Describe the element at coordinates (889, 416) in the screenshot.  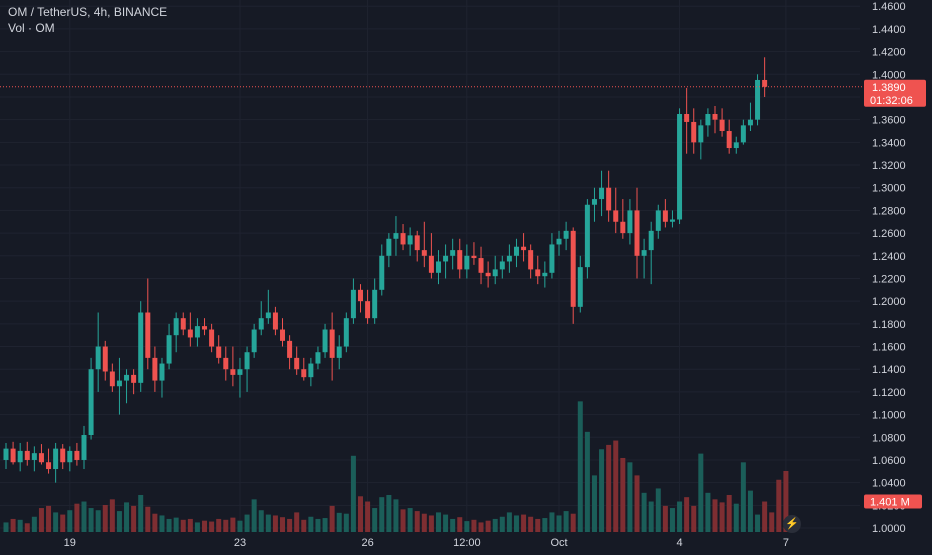
I see `y-tick-label: 1.1000` at that location.